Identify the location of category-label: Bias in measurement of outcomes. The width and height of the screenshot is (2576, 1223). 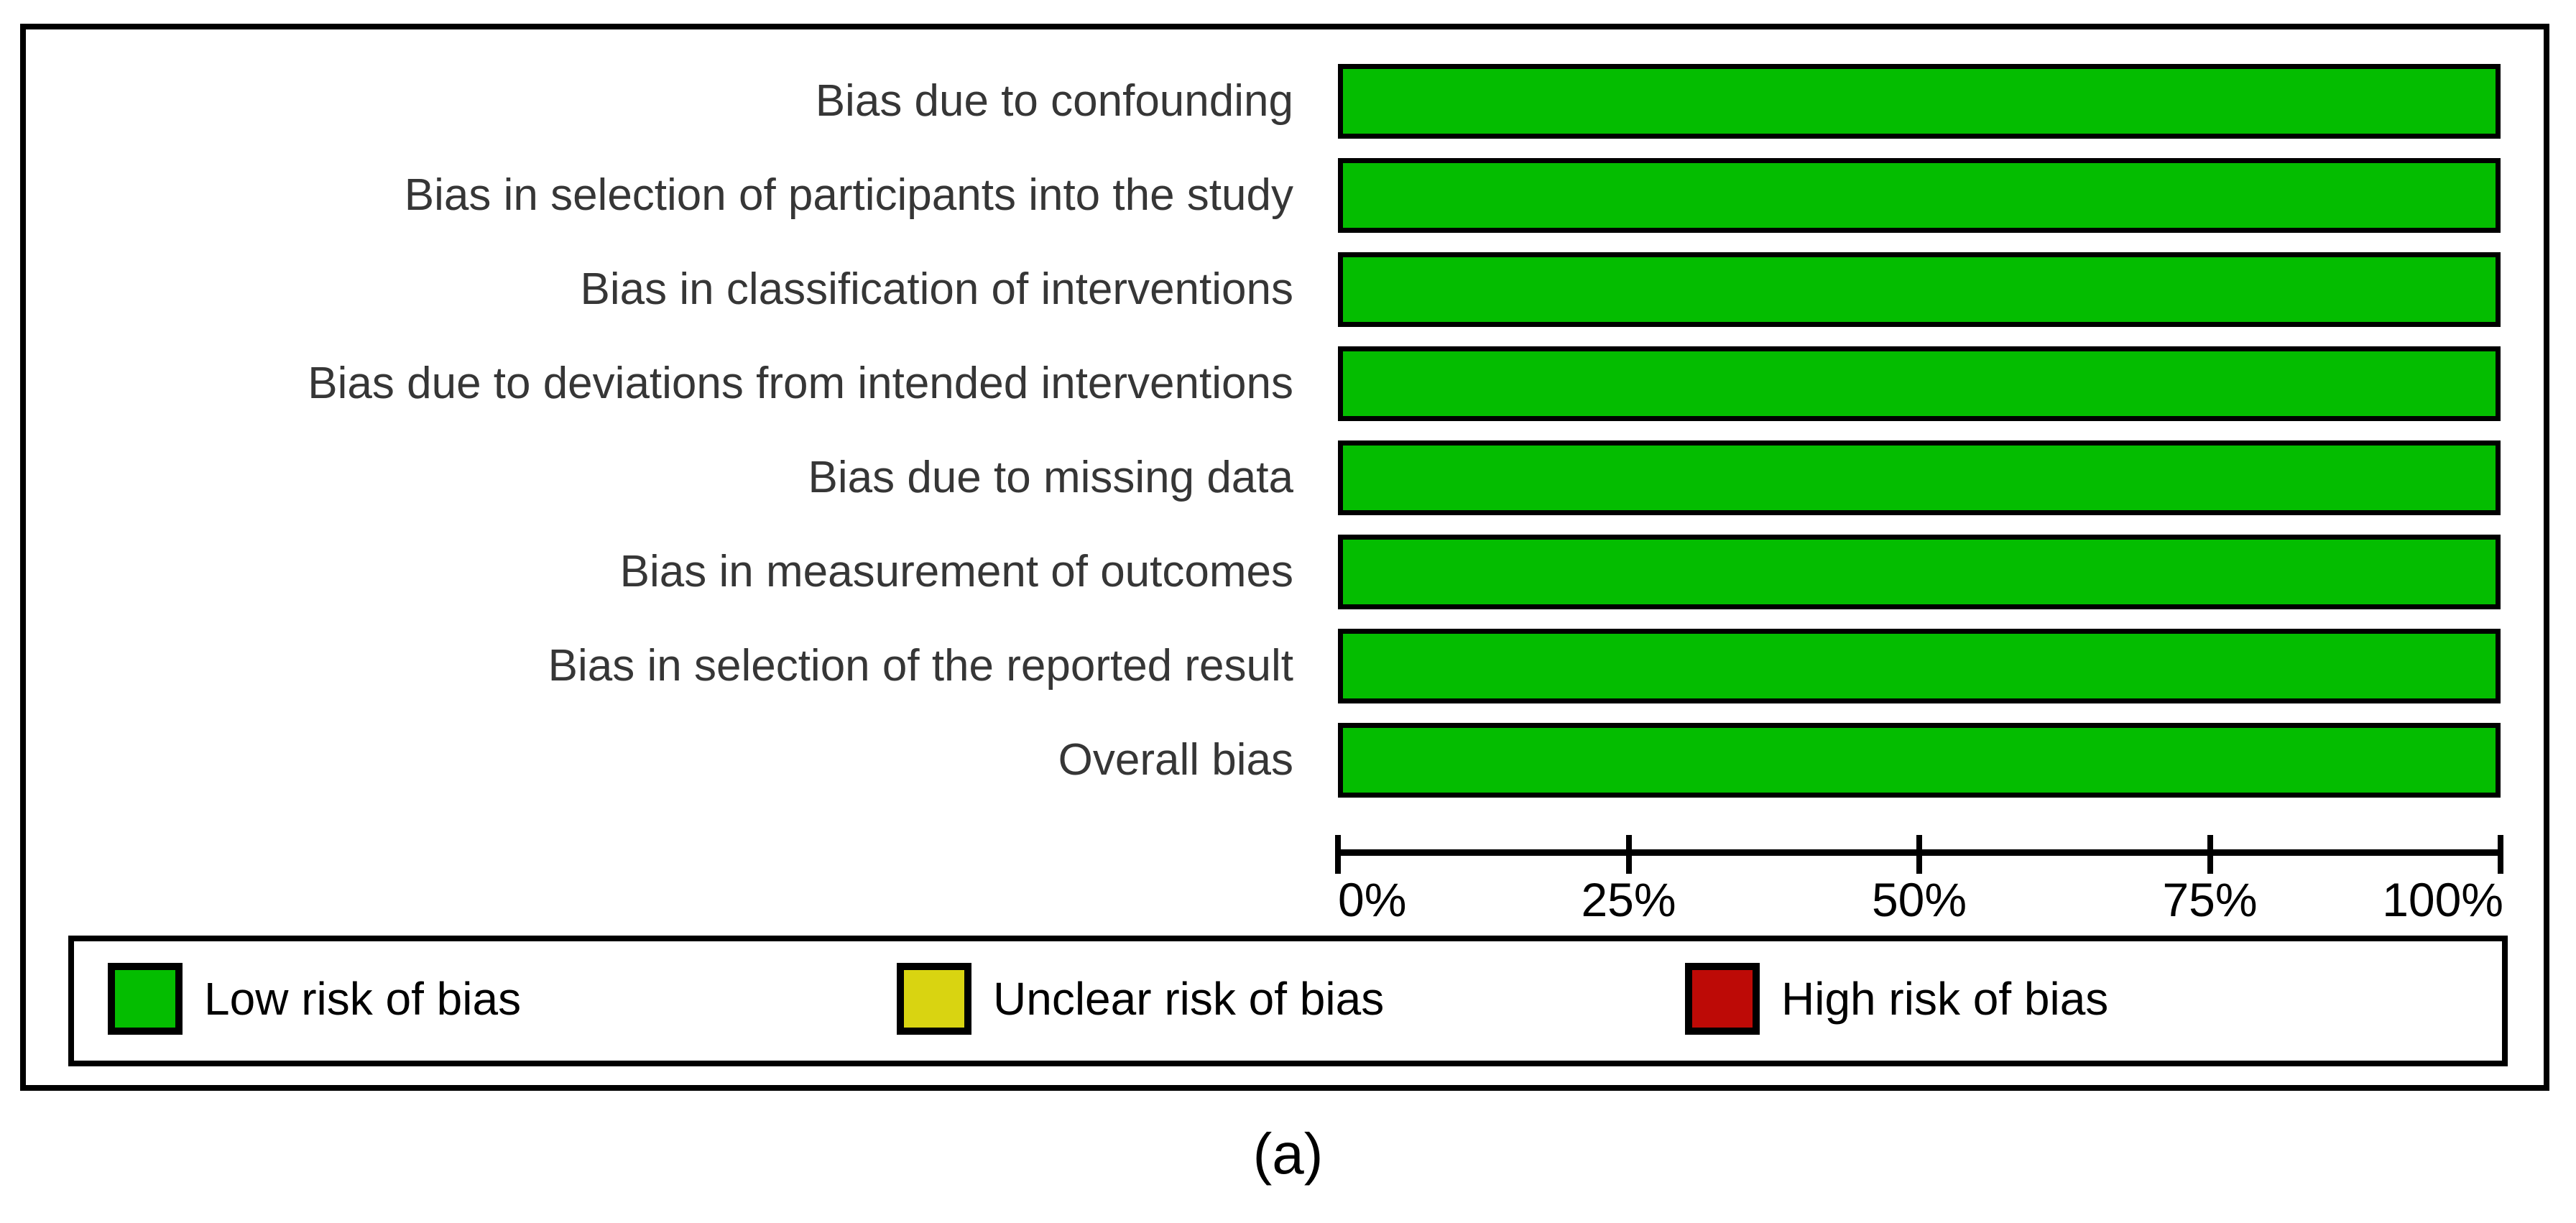
(956, 571).